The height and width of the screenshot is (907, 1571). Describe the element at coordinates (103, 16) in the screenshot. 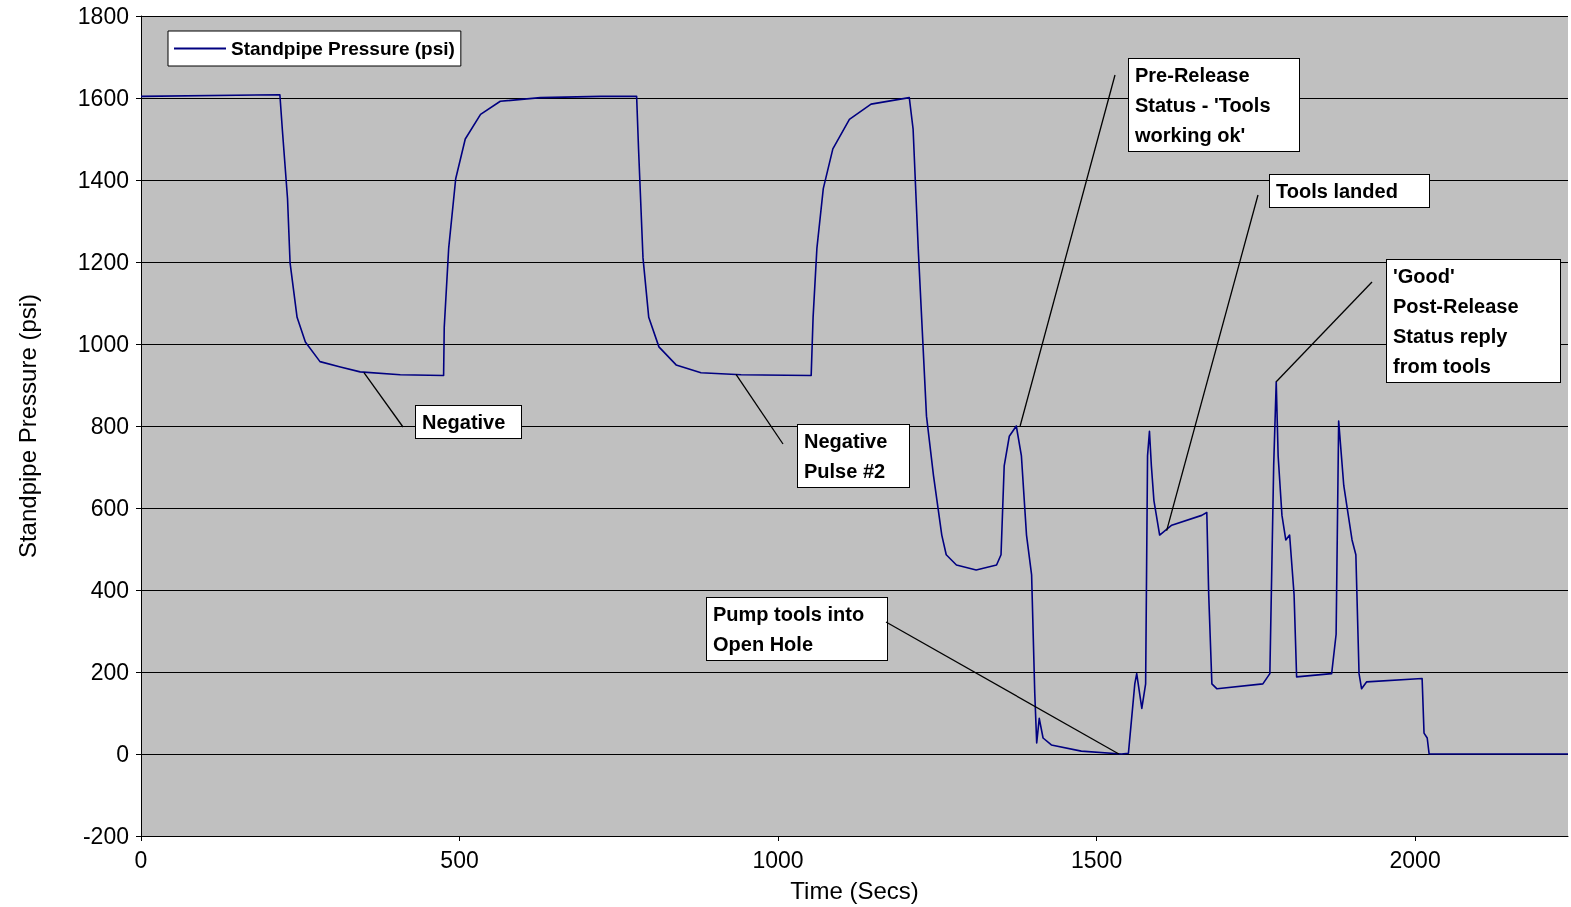

I see `y-tick-label: 1800` at that location.